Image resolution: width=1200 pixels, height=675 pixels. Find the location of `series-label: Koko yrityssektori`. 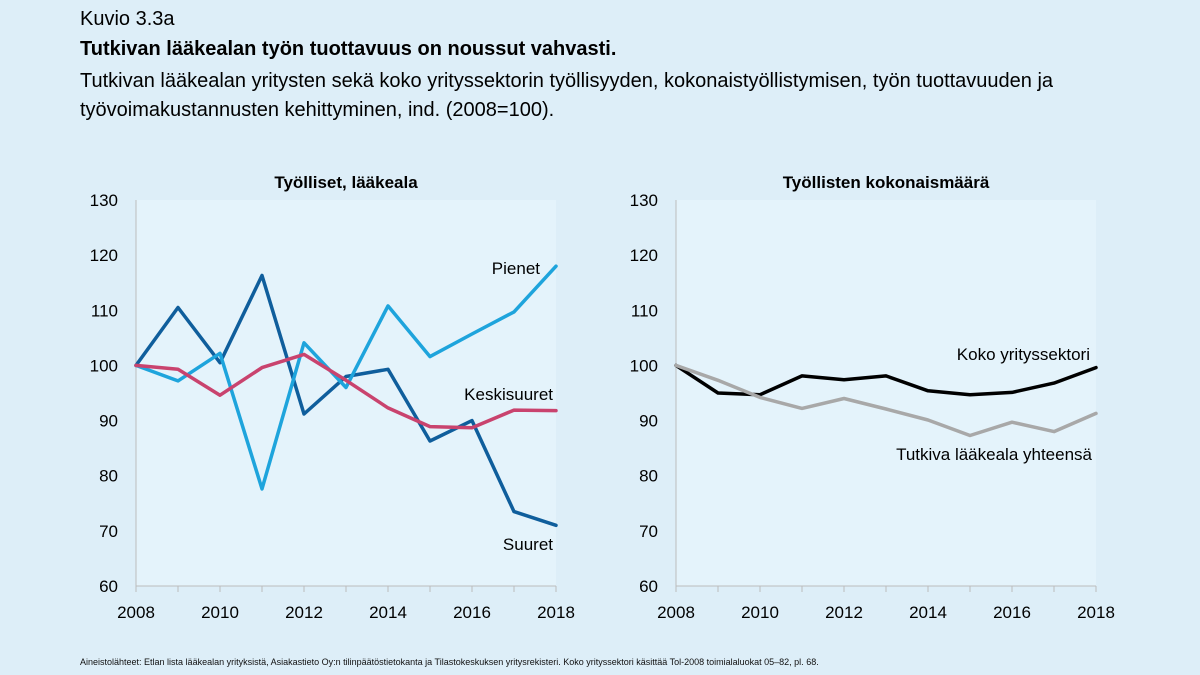

series-label: Koko yrityssektori is located at coordinates (1023, 354).